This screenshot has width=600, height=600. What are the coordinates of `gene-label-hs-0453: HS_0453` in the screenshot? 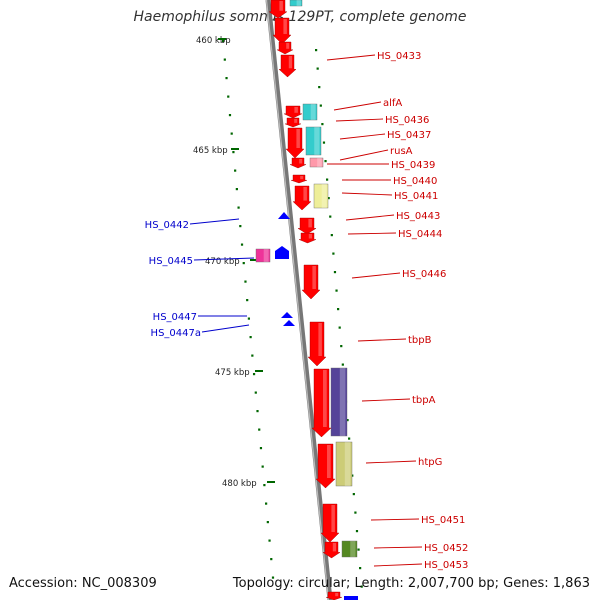 It's located at (446, 565).